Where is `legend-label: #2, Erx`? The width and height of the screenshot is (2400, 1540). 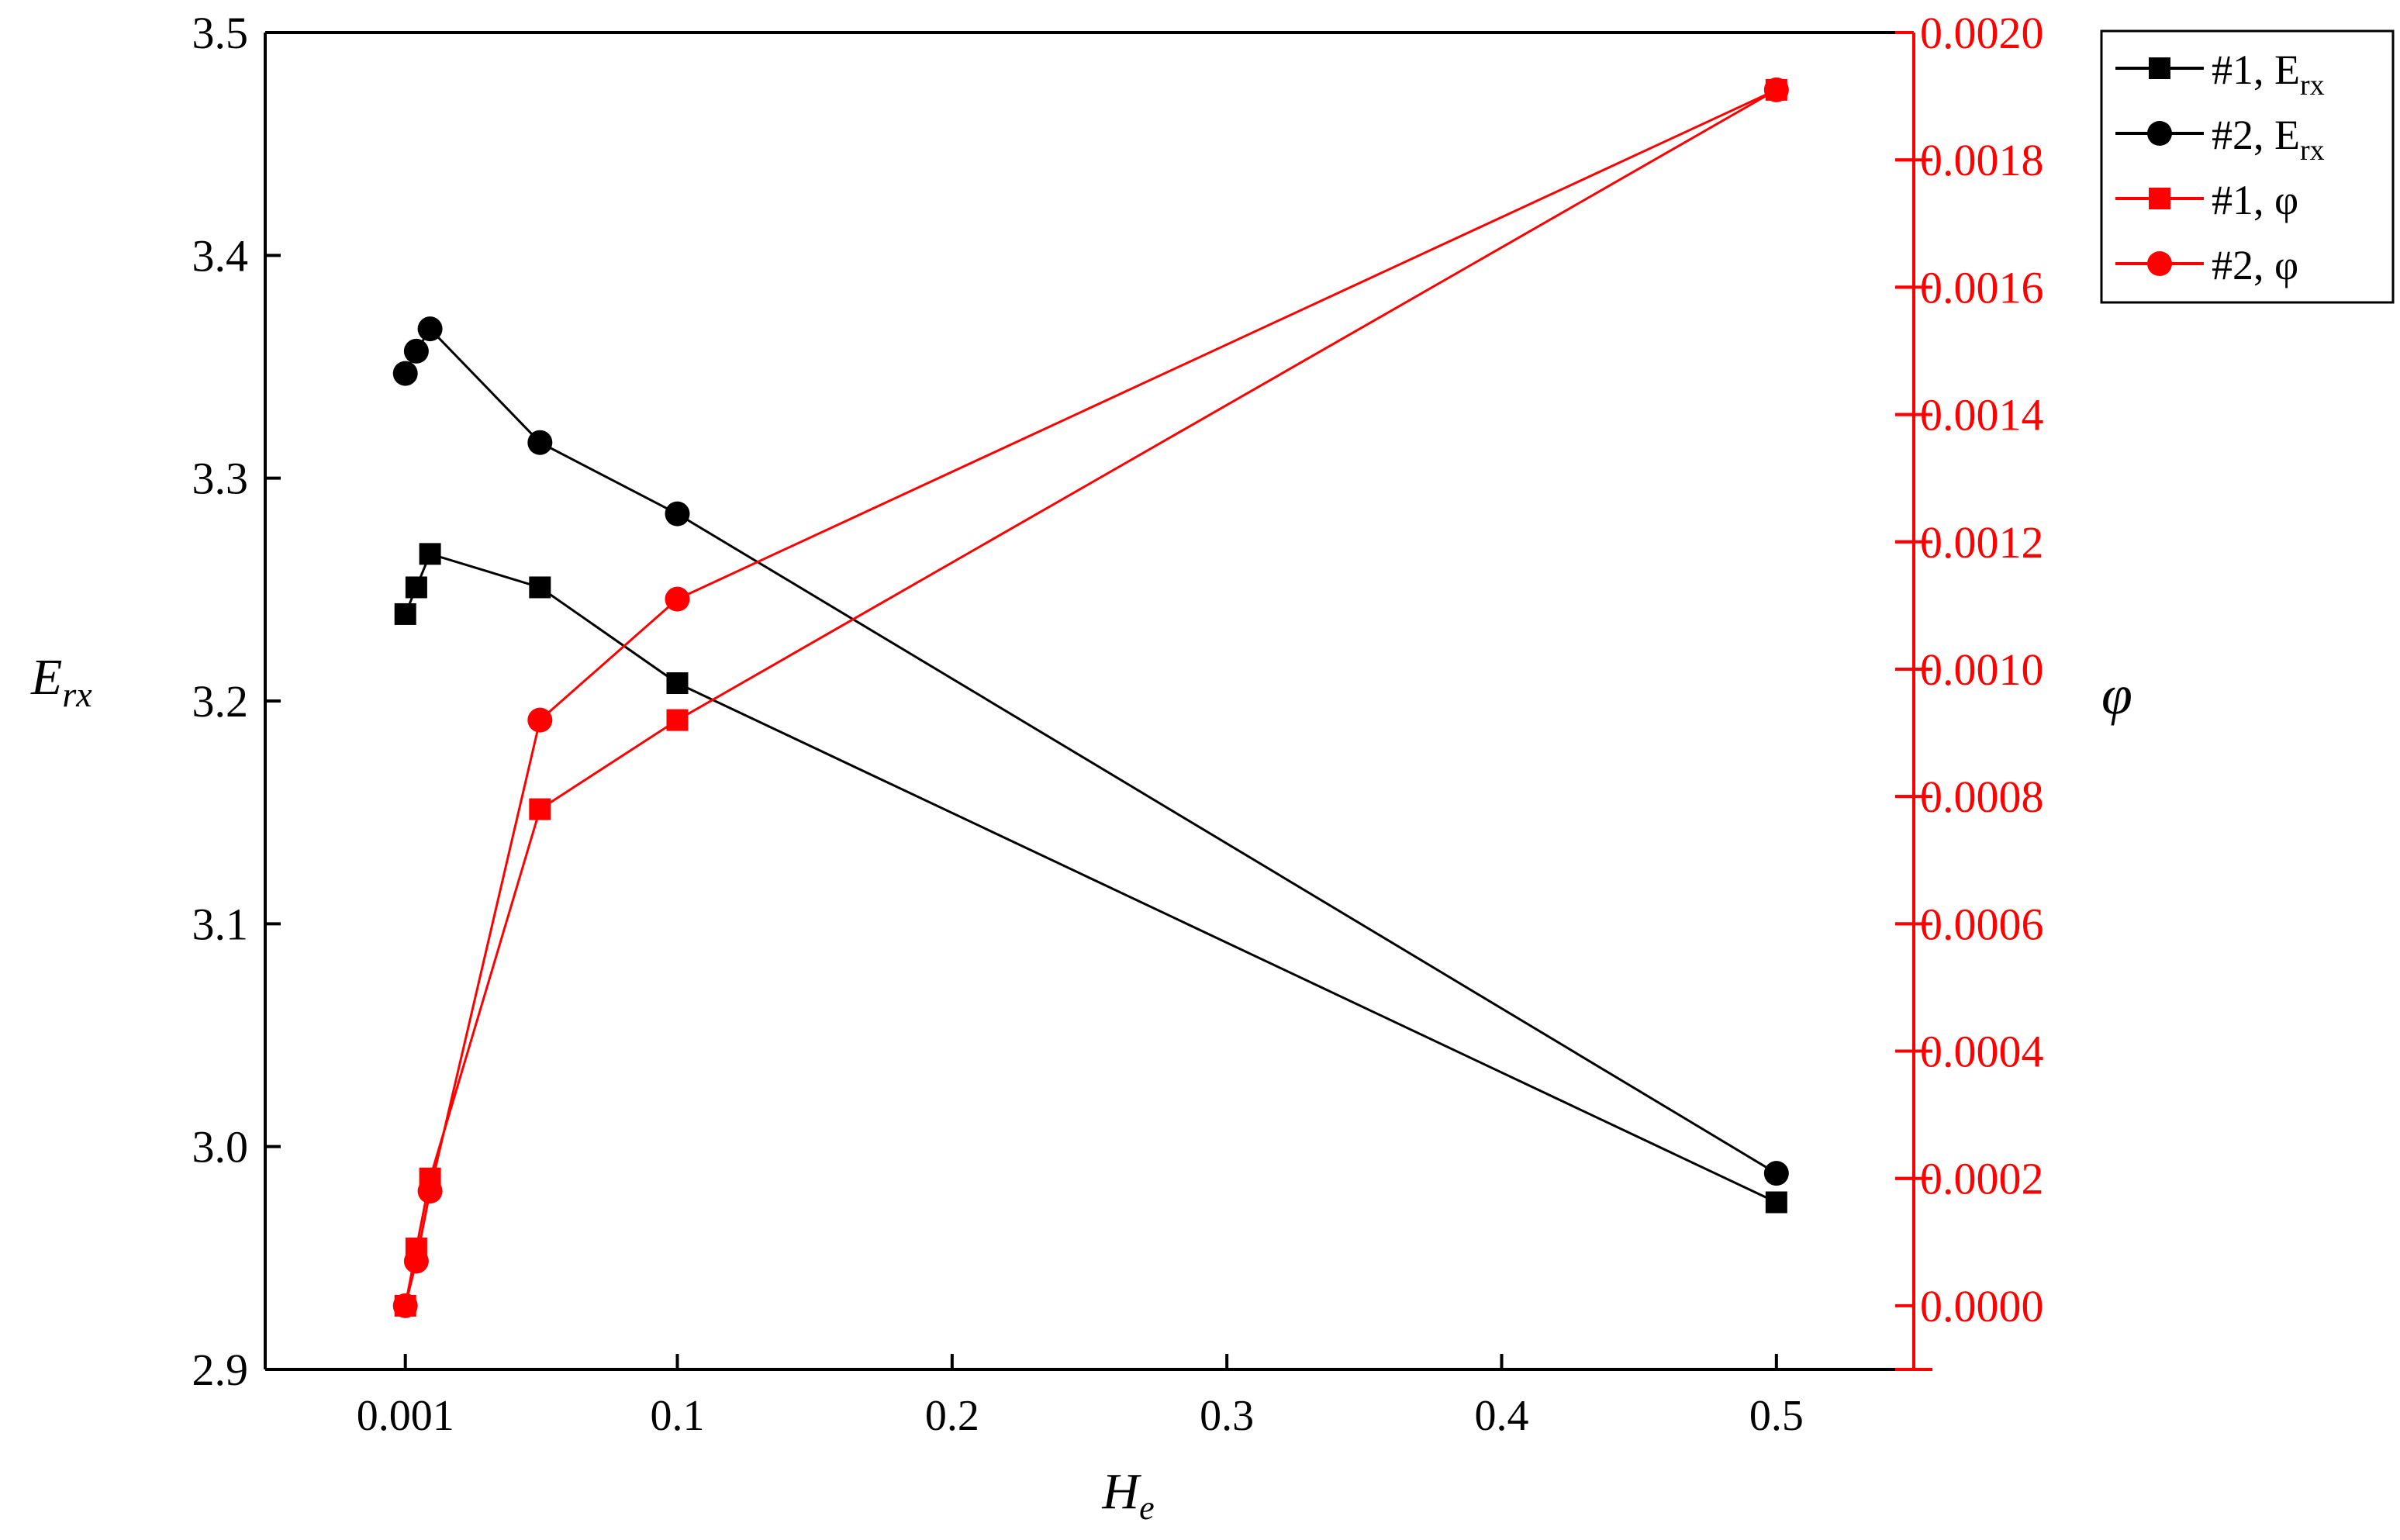
legend-label: #2, Erx is located at coordinates (2268, 139).